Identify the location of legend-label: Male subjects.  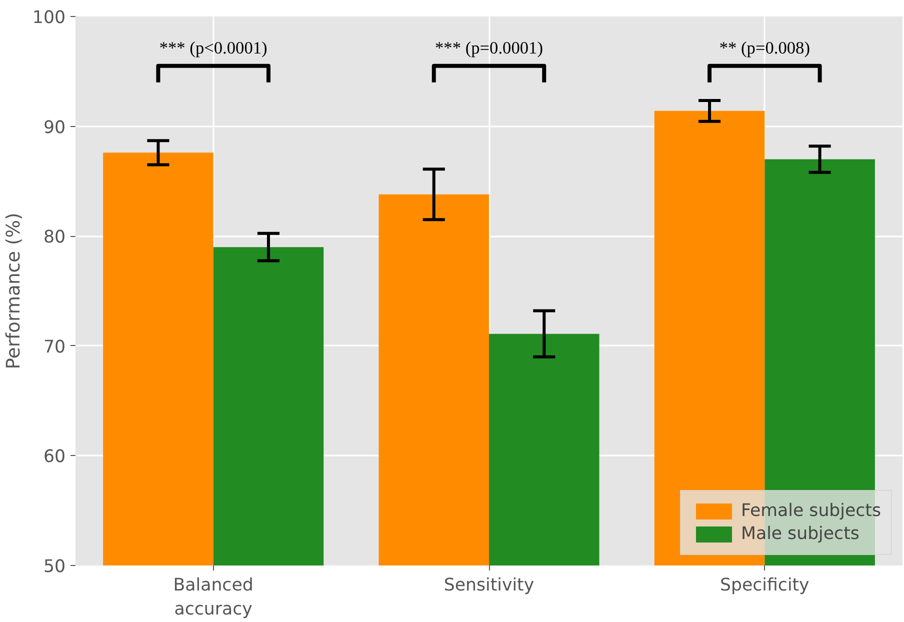
(800, 534).